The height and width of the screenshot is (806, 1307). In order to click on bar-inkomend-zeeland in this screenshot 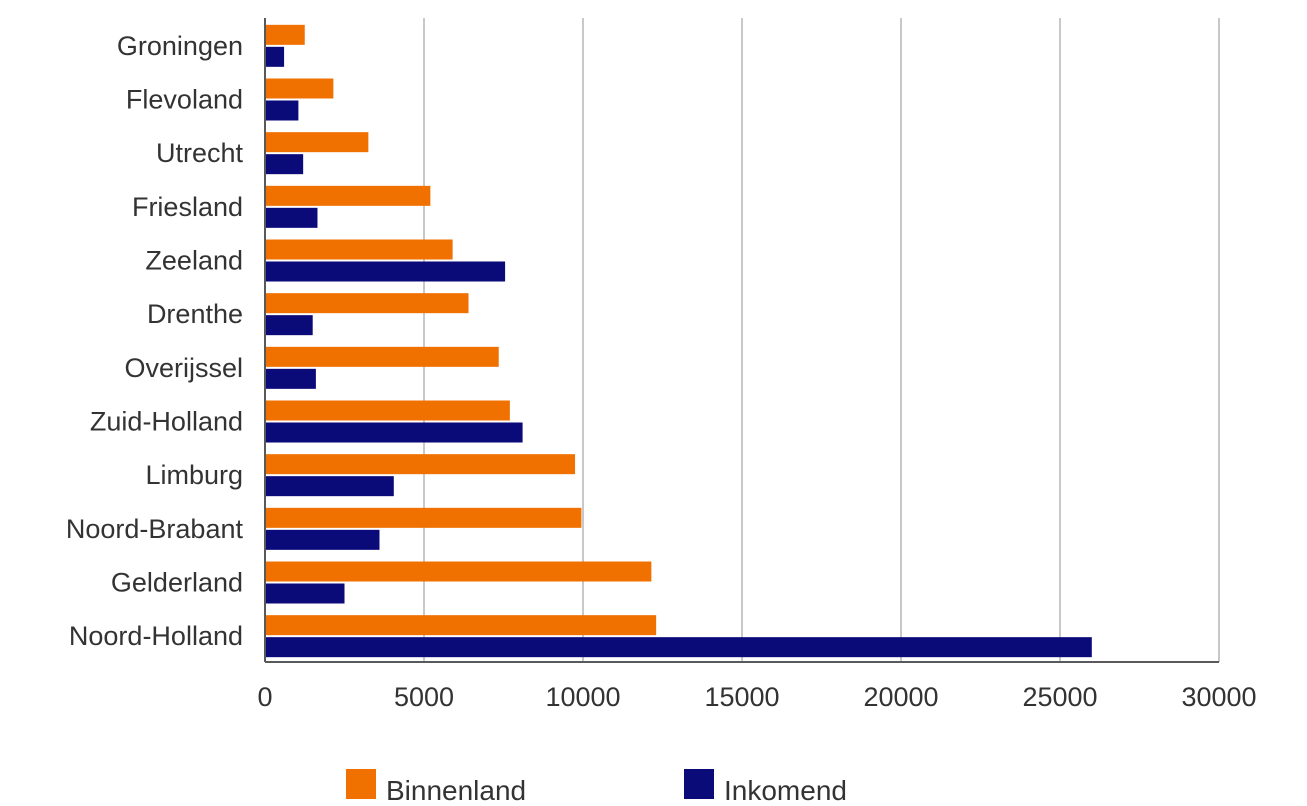, I will do `click(385, 271)`.